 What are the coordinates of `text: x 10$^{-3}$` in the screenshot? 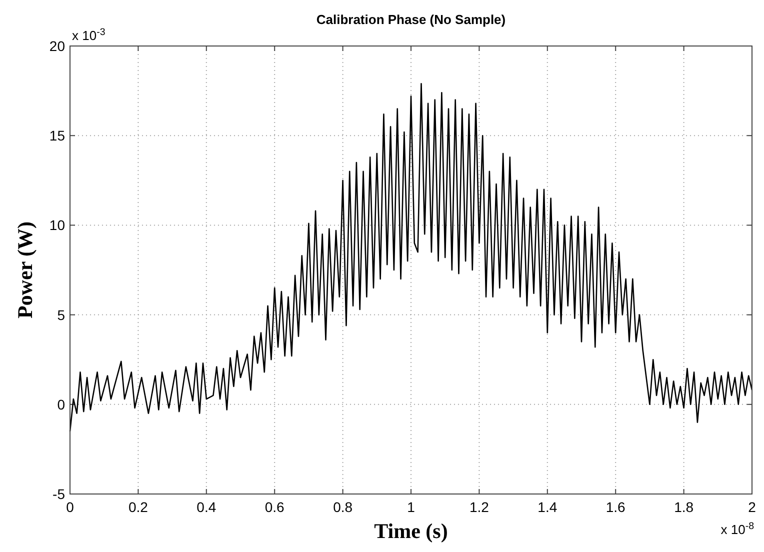 It's located at (89, 34).